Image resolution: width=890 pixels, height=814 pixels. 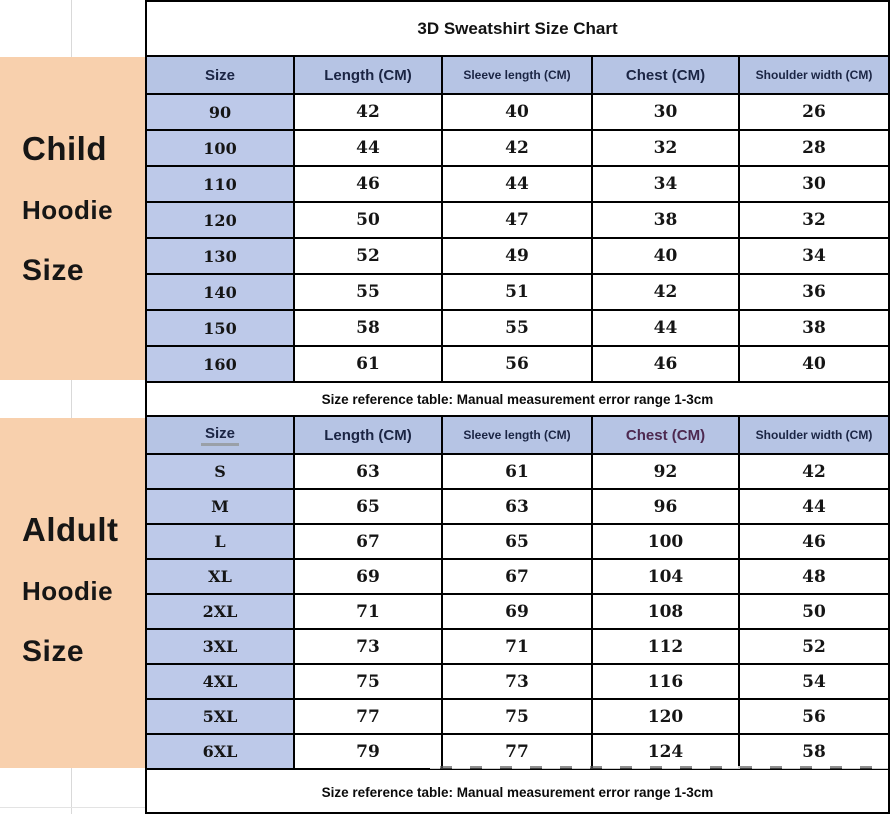 What do you see at coordinates (664, 575) in the screenshot?
I see `value-cell: 104` at bounding box center [664, 575].